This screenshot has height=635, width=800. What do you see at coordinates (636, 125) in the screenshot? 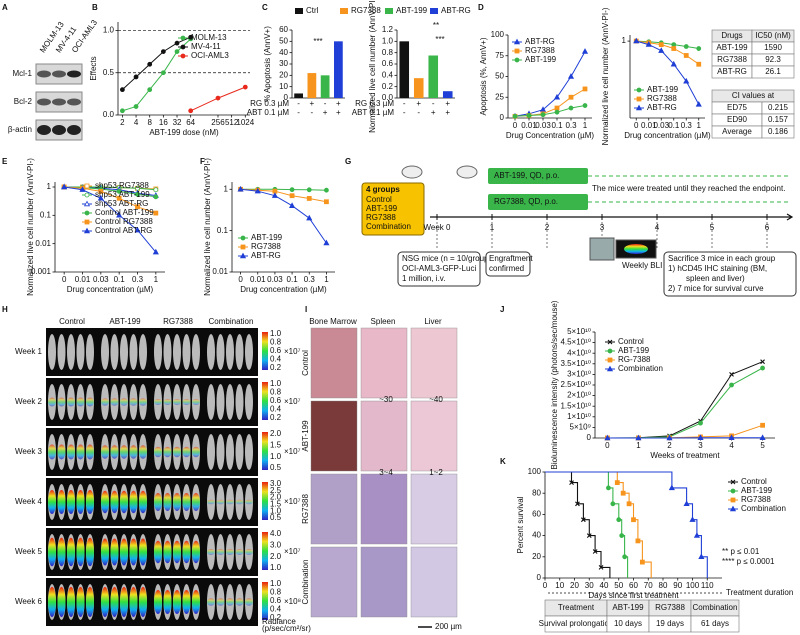
I see `x-tick-label: 0` at bounding box center [636, 125].